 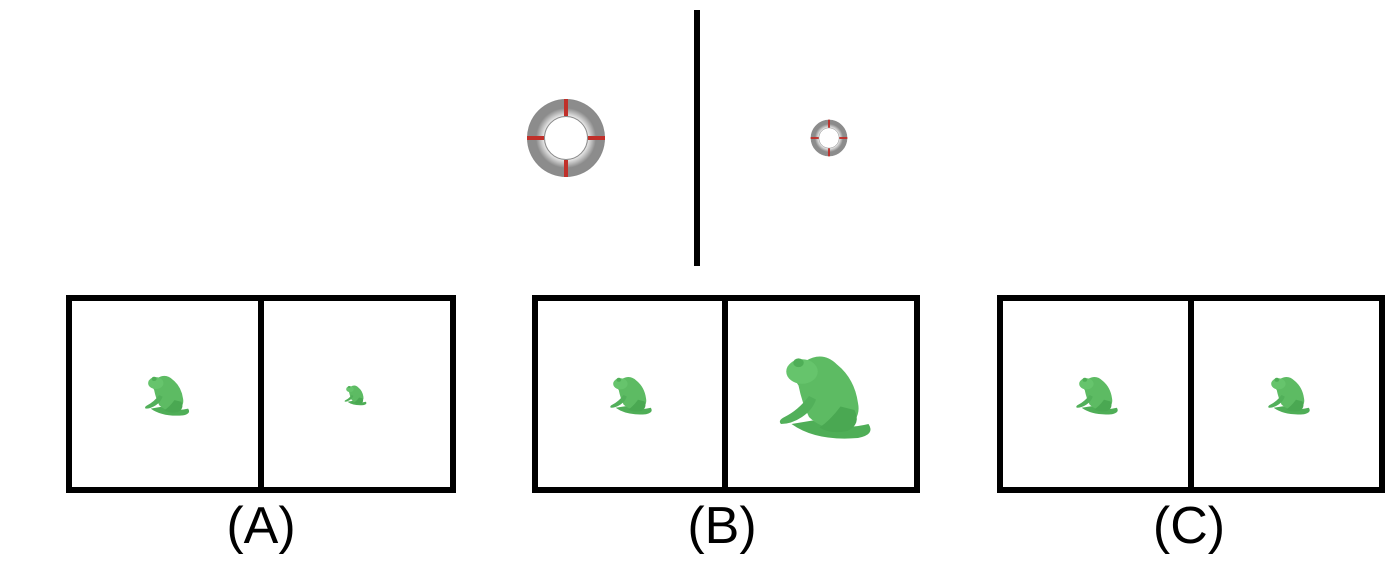 I want to click on option-a-panel, so click(x=261, y=394).